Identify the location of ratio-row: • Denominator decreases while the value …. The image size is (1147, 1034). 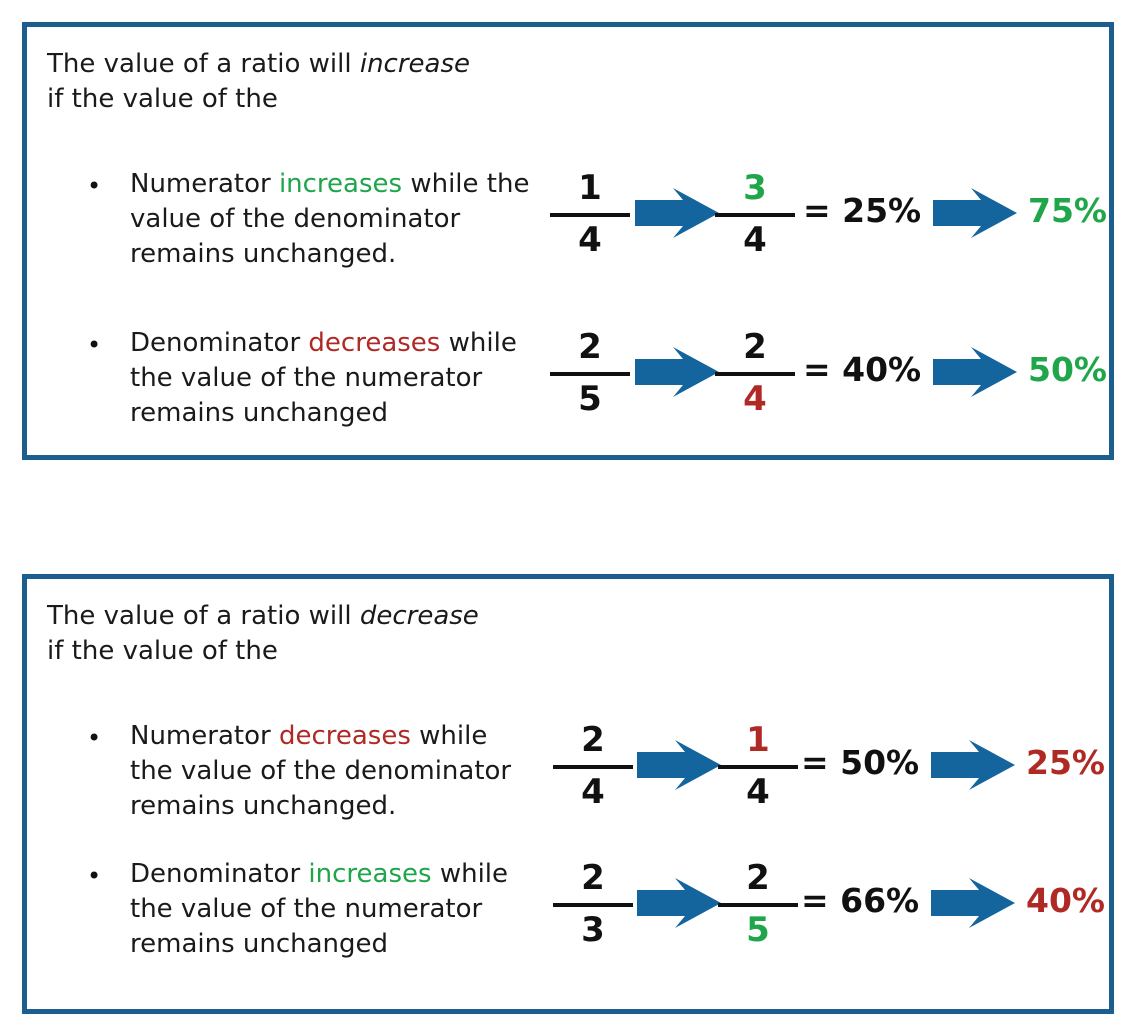
(568, 386).